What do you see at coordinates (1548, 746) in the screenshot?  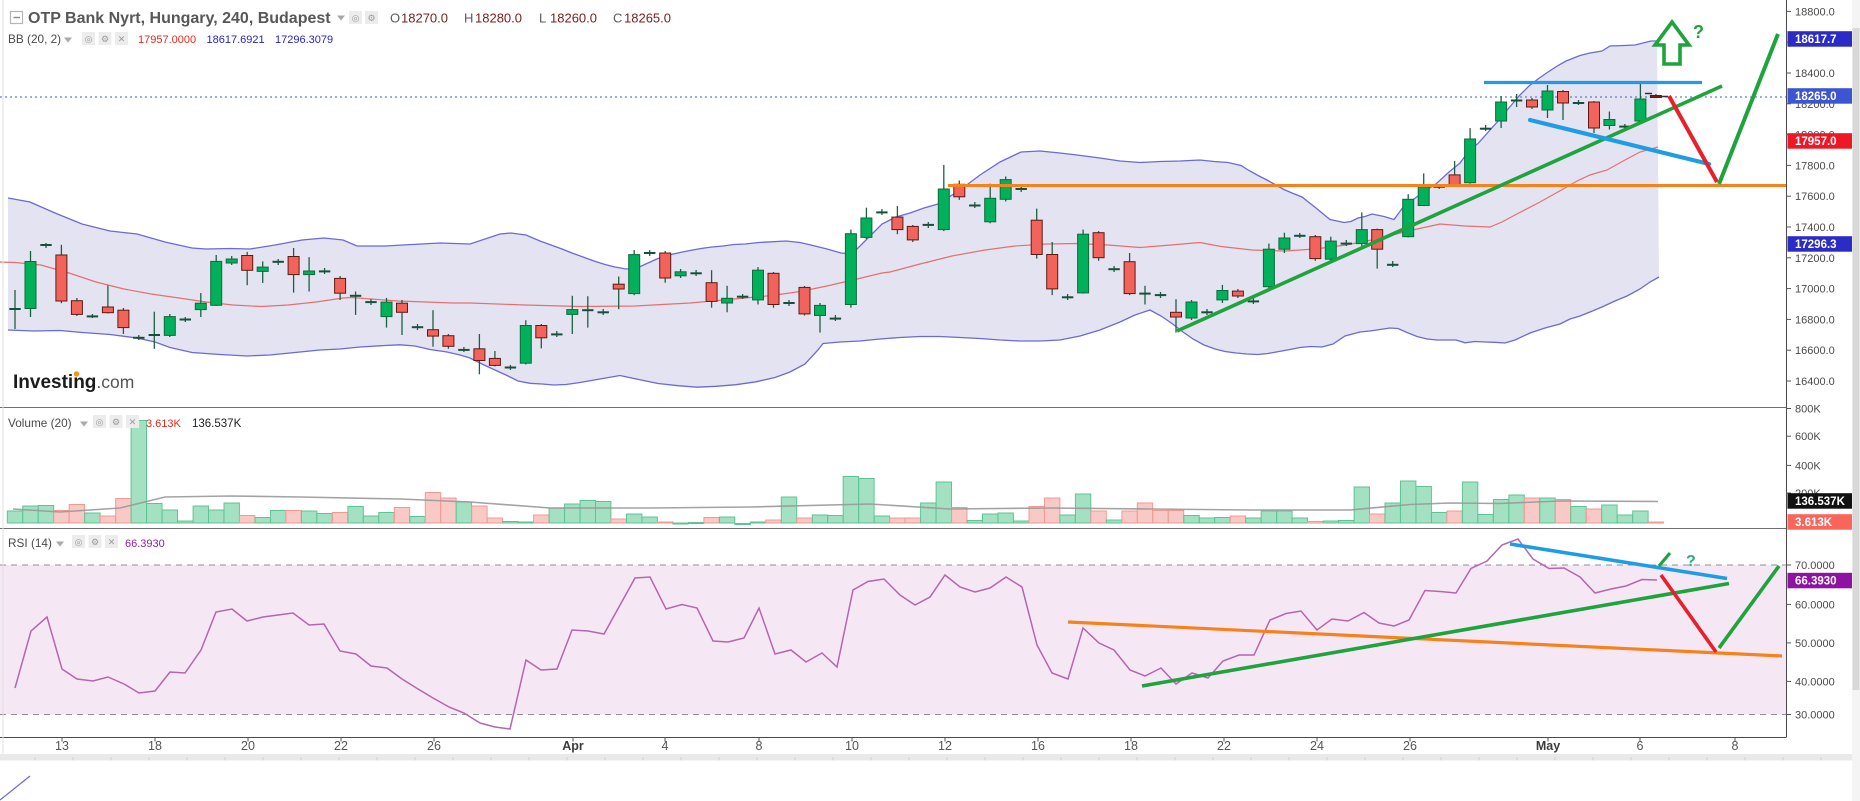 I see `svg-text: May` at bounding box center [1548, 746].